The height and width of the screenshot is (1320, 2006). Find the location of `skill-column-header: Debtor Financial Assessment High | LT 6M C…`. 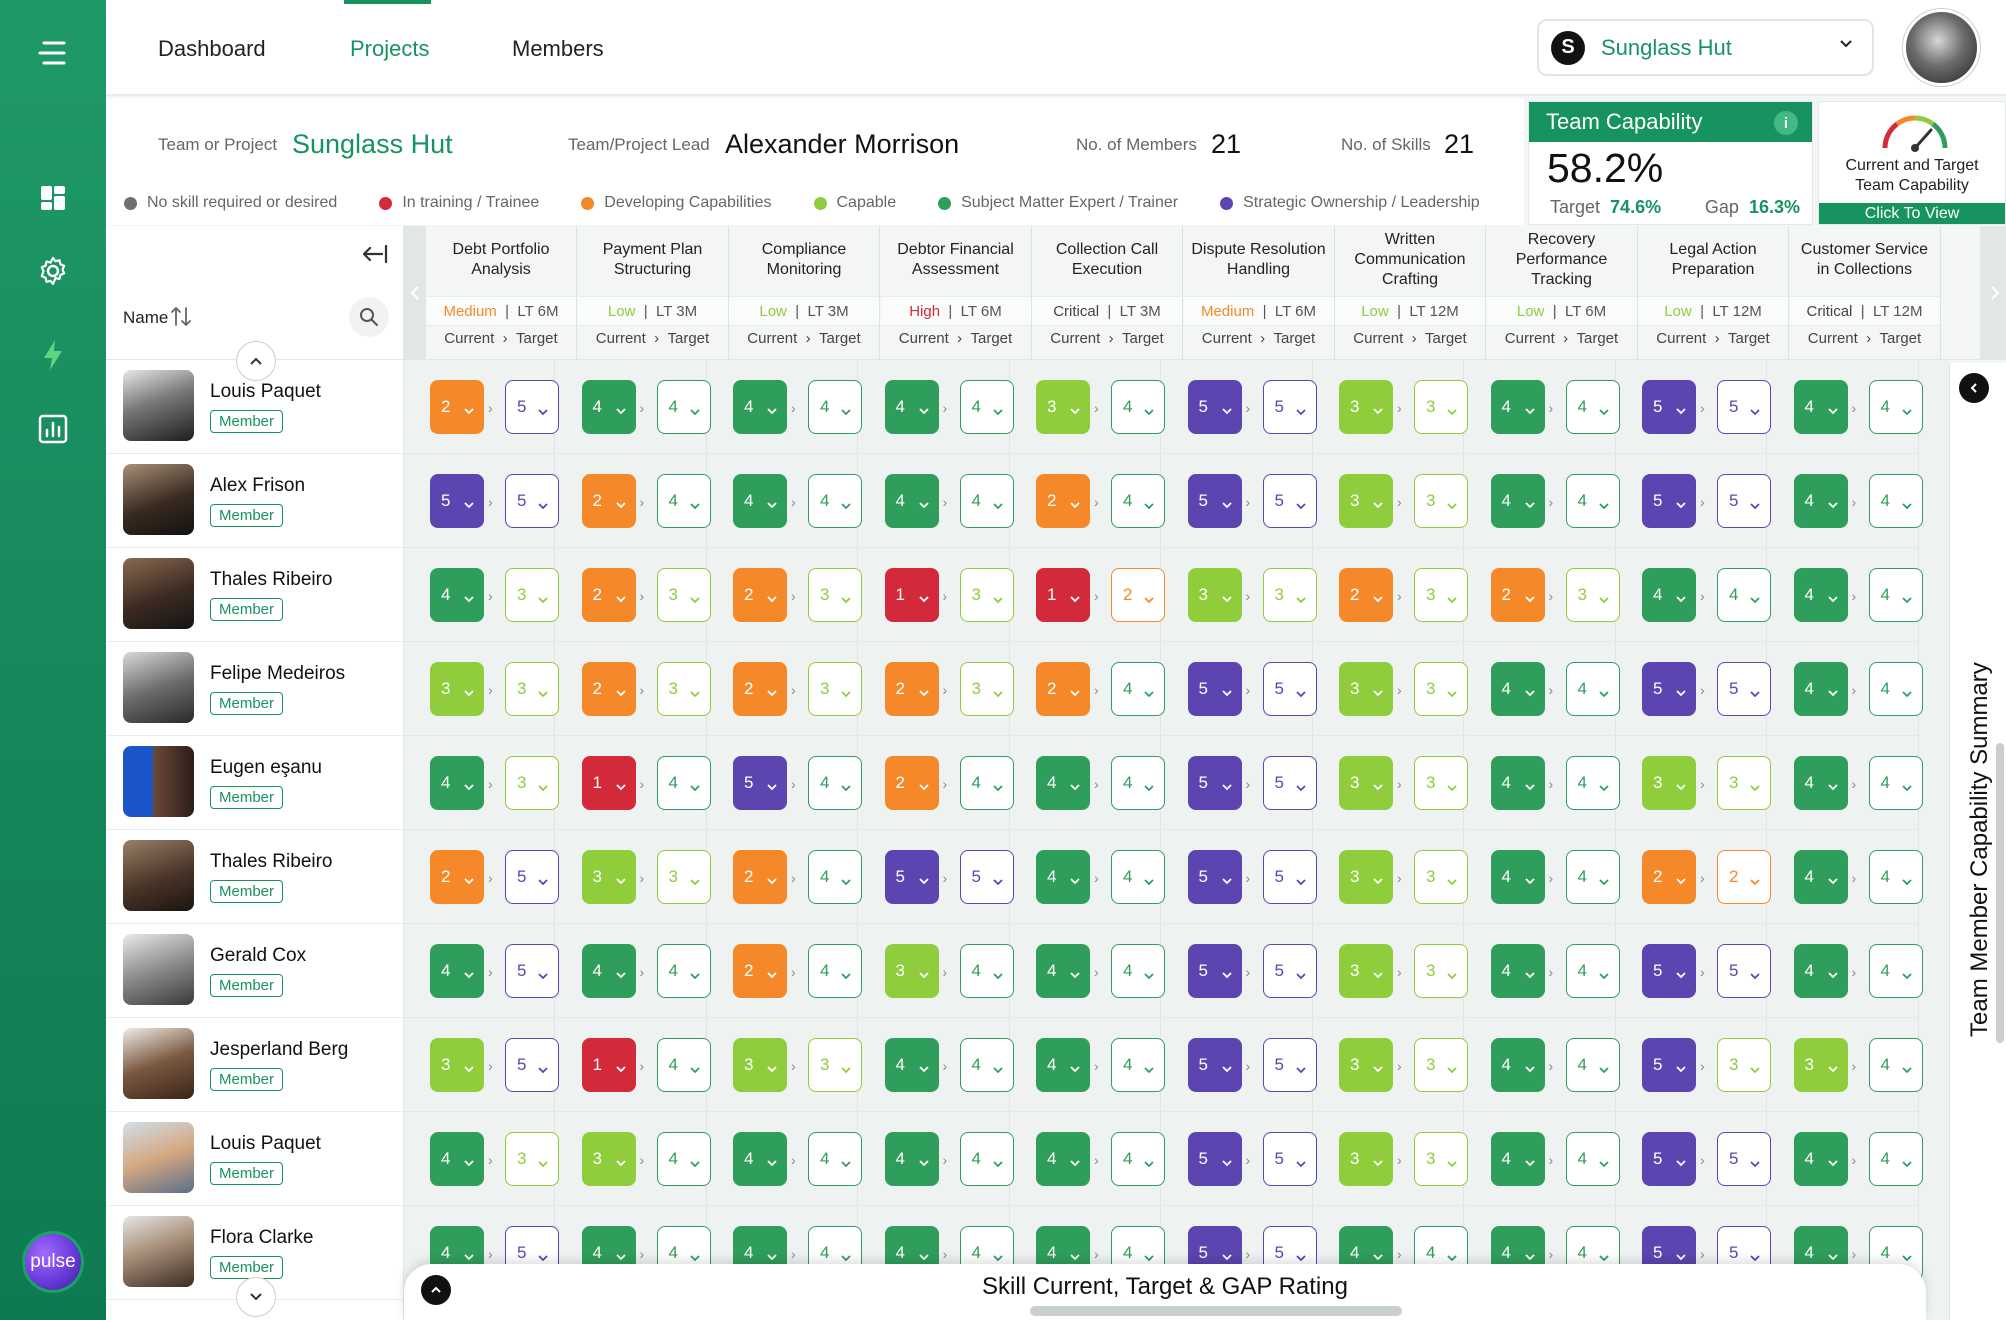

skill-column-header: Debtor Financial Assessment High | LT 6M C… is located at coordinates (956, 293).